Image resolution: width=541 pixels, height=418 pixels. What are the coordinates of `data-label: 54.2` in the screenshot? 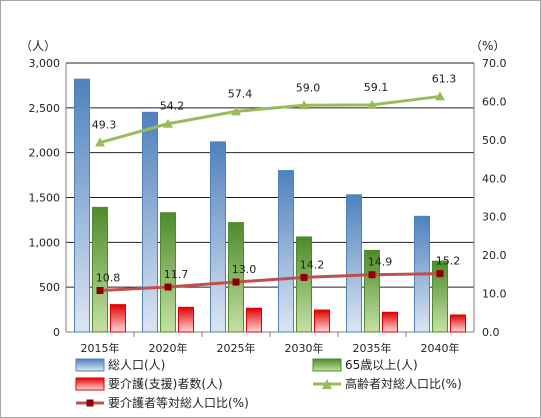 It's located at (172, 106).